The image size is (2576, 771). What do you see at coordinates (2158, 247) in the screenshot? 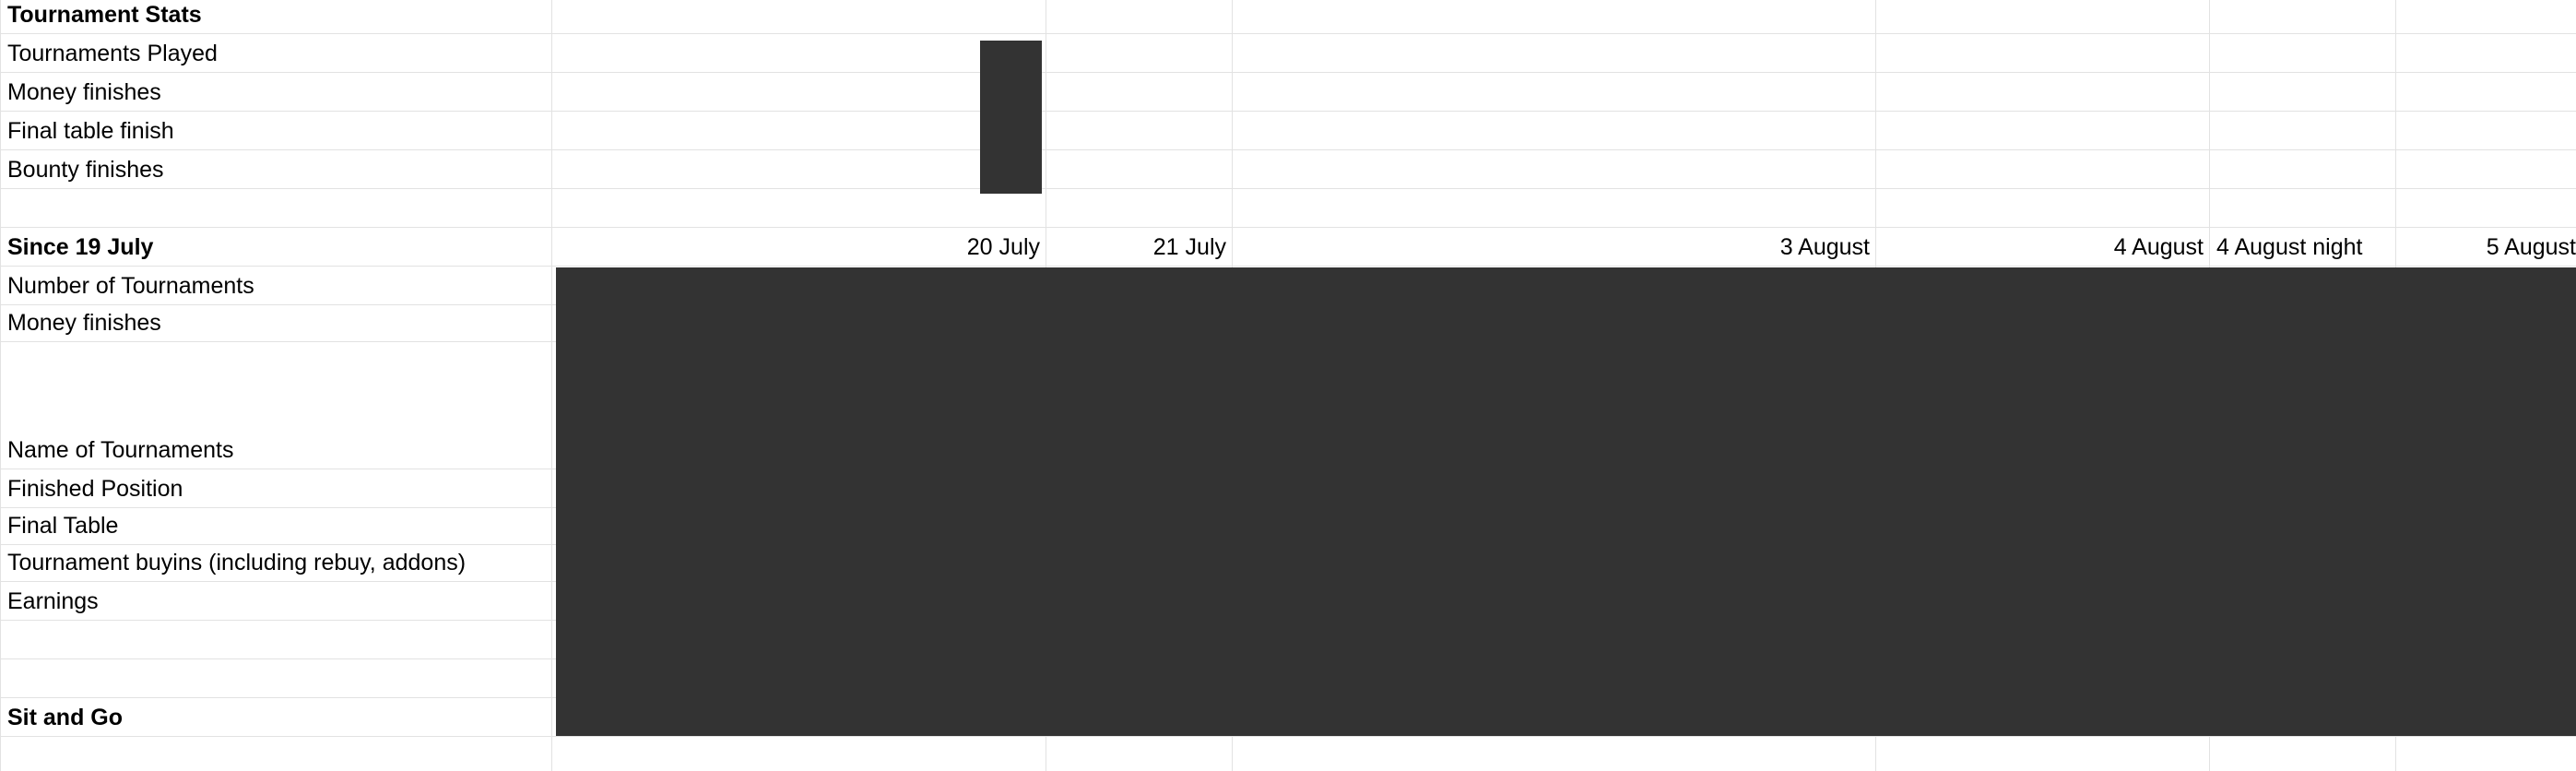
I see `date-header-4: 4 August` at bounding box center [2158, 247].